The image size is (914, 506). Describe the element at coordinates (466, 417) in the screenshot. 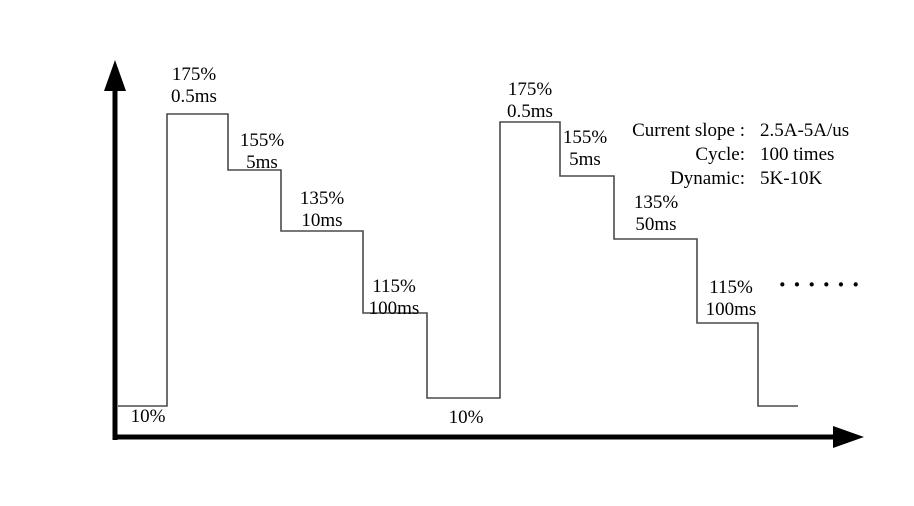

I see `cycle2-base-level-label: 10%` at that location.